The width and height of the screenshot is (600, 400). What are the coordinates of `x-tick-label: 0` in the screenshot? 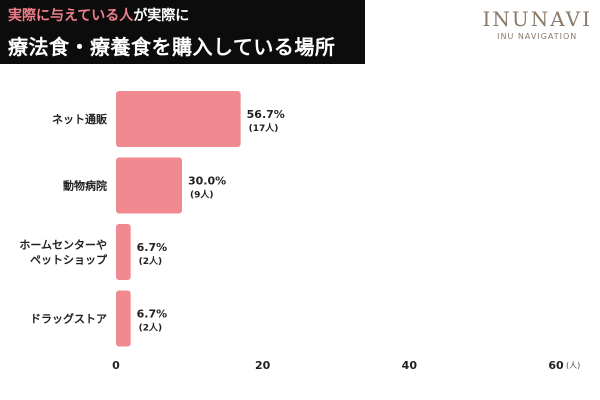 It's located at (116, 365).